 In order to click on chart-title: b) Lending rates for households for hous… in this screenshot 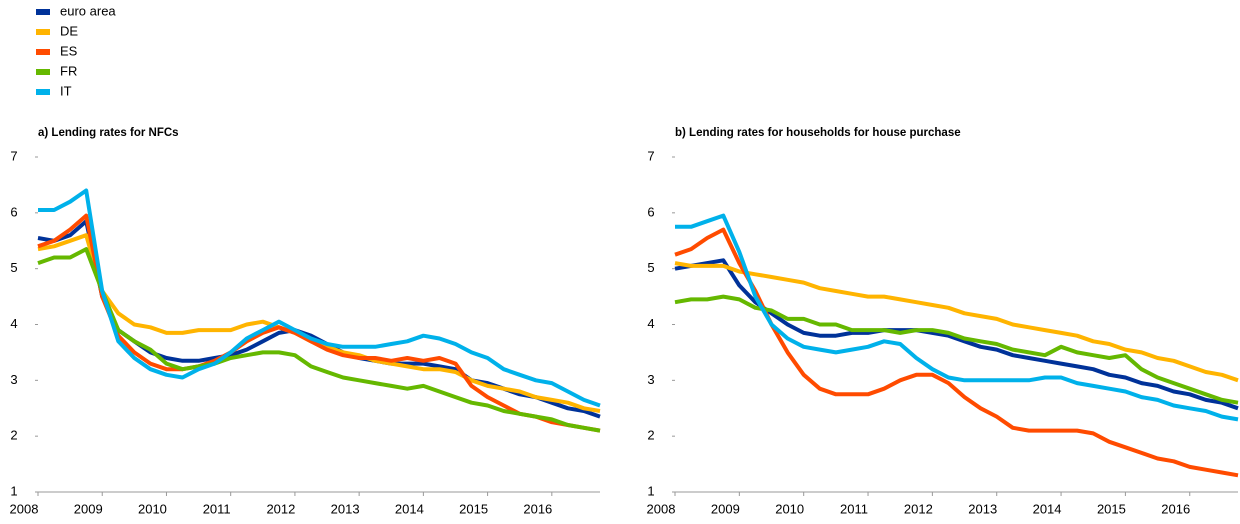, I will do `click(818, 133)`.